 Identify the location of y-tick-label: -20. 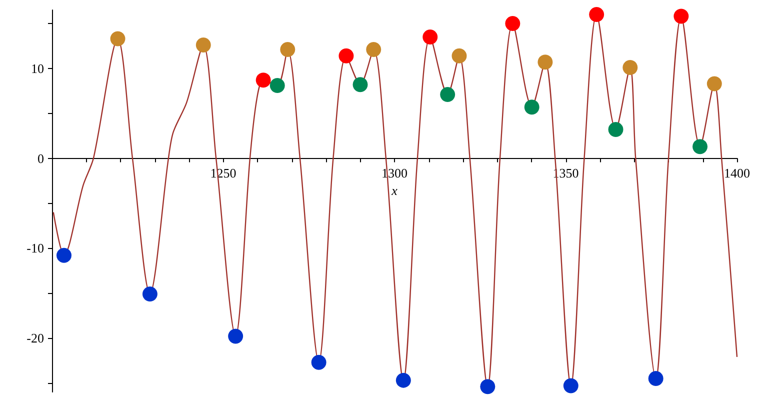
(35, 338).